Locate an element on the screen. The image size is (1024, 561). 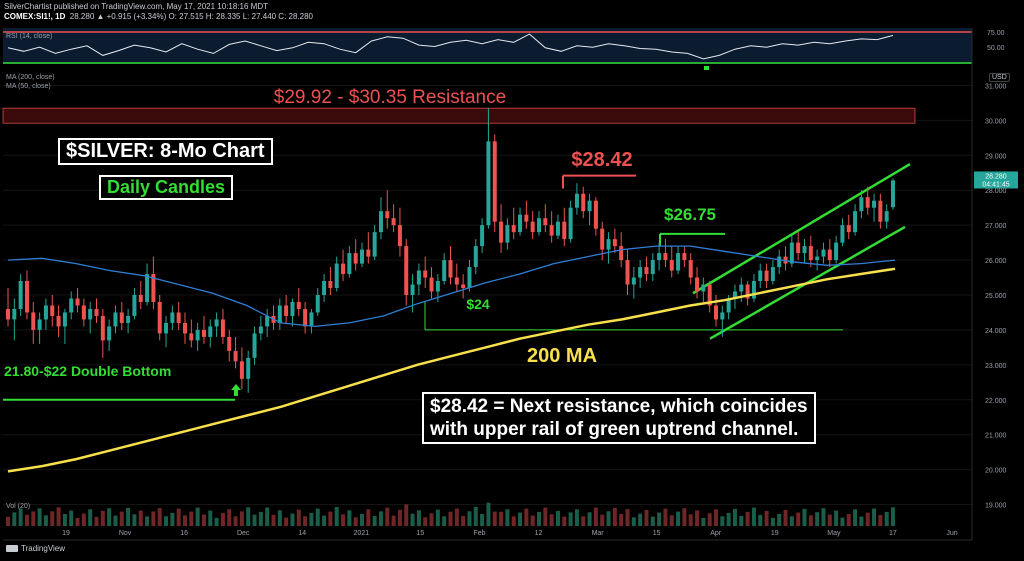
tradingview-logo: TradingView is located at coordinates (35, 548).